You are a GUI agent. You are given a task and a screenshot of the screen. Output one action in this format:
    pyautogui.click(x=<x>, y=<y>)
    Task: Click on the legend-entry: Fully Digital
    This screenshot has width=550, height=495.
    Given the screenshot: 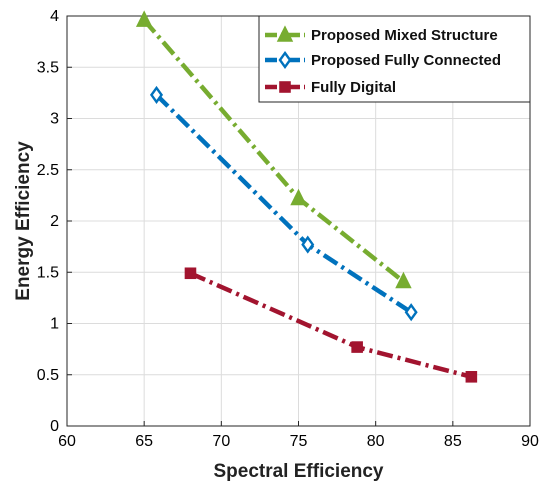 What is the action you would take?
    pyautogui.click(x=330, y=87)
    